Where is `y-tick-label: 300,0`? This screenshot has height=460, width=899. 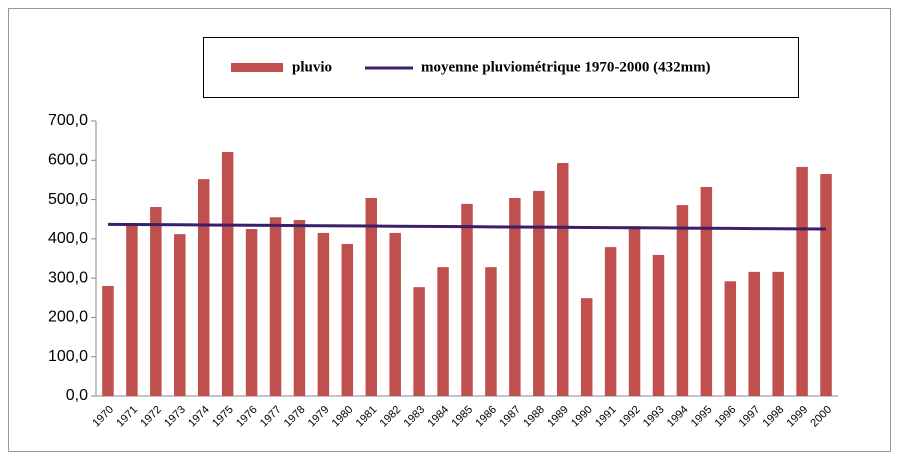
y-tick-label: 300,0 is located at coordinates (68, 277).